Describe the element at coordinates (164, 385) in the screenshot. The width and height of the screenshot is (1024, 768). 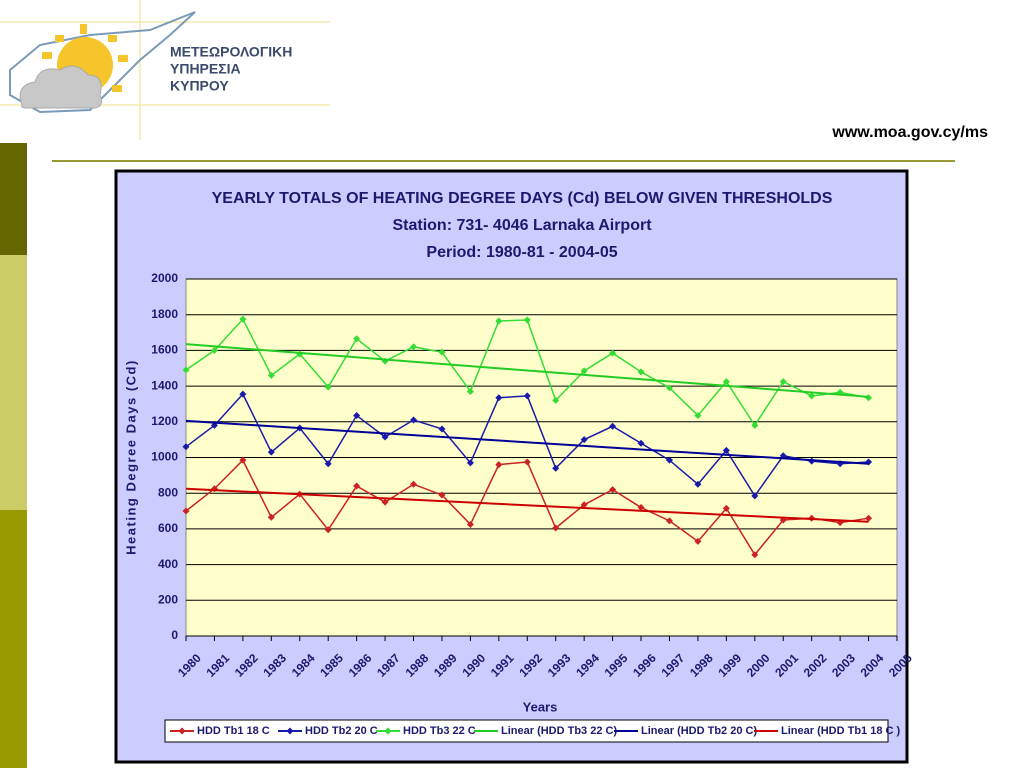
I see `y-tick-label: 1400` at that location.